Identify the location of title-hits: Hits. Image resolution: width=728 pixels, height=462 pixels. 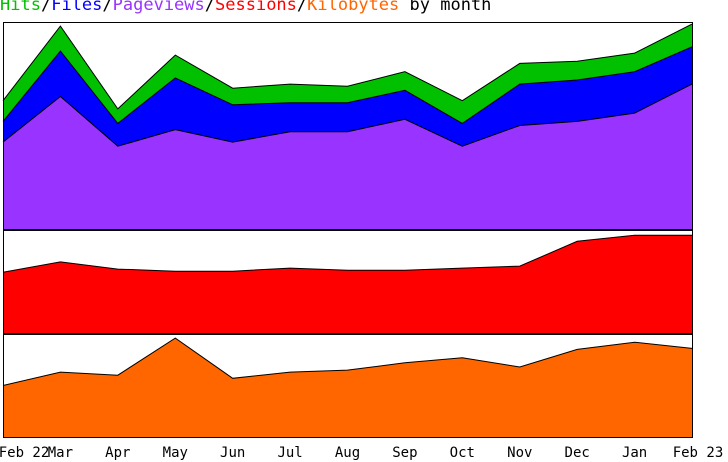
(20, 7).